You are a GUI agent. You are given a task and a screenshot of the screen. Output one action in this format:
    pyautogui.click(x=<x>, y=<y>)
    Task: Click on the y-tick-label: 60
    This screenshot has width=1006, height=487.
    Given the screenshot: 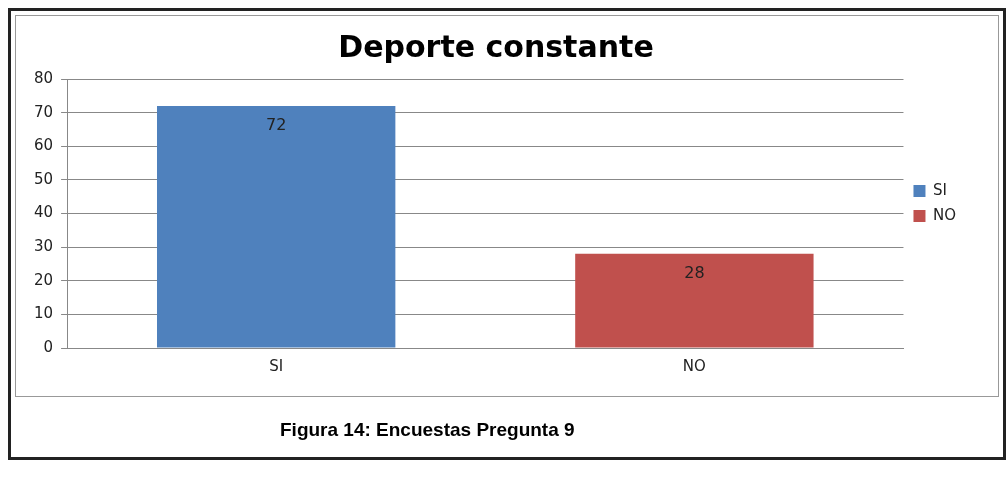 What is the action you would take?
    pyautogui.click(x=43, y=145)
    